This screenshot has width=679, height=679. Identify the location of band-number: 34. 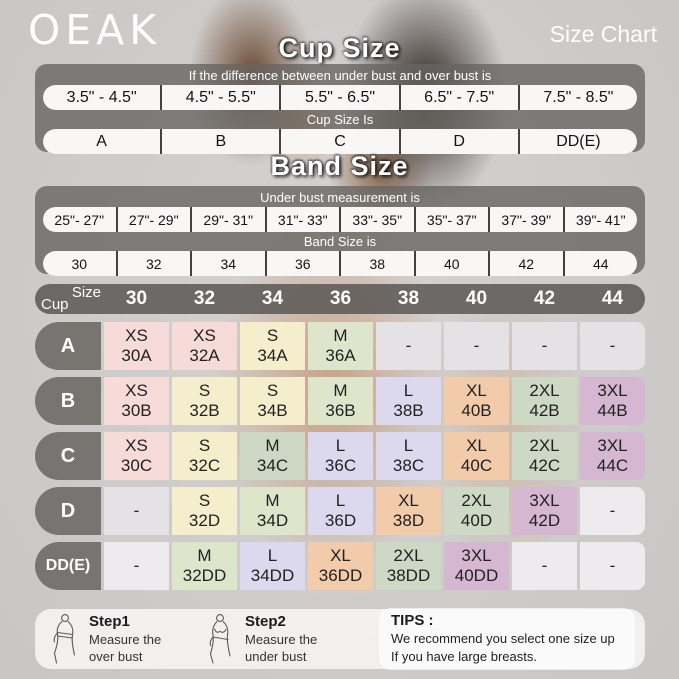
(228, 263).